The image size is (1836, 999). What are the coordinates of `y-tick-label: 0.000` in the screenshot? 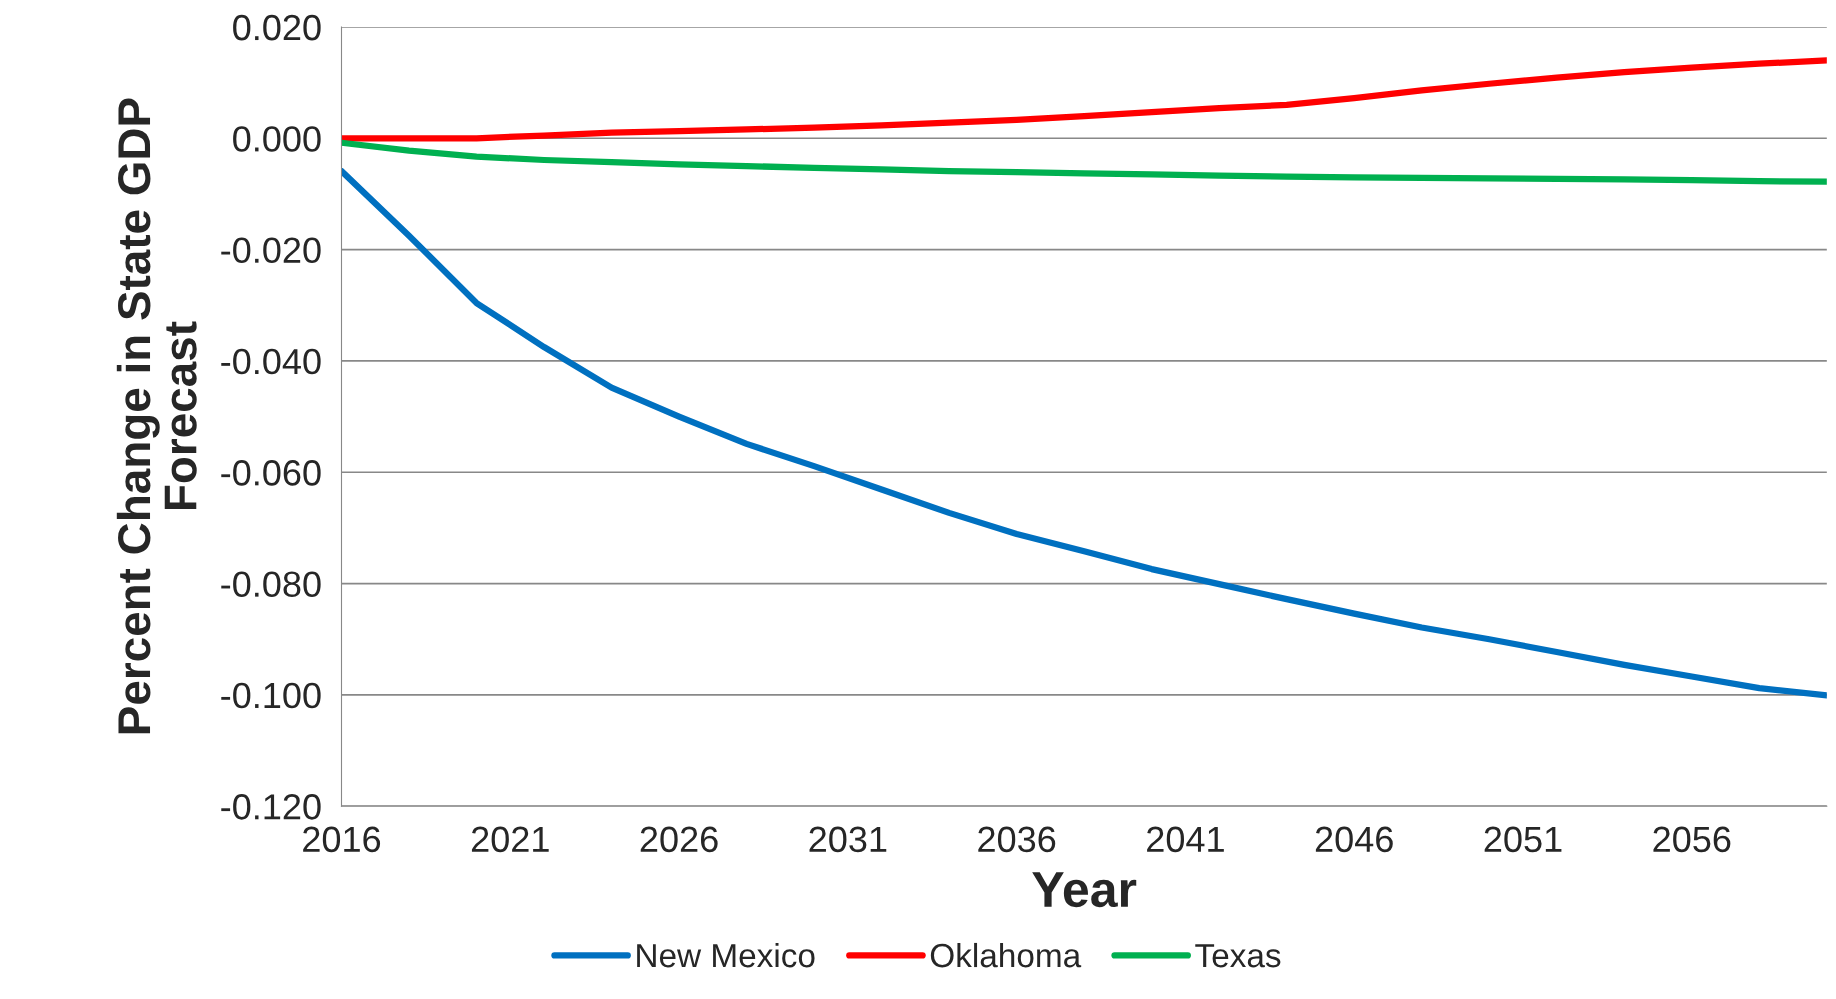 It's located at (277, 139).